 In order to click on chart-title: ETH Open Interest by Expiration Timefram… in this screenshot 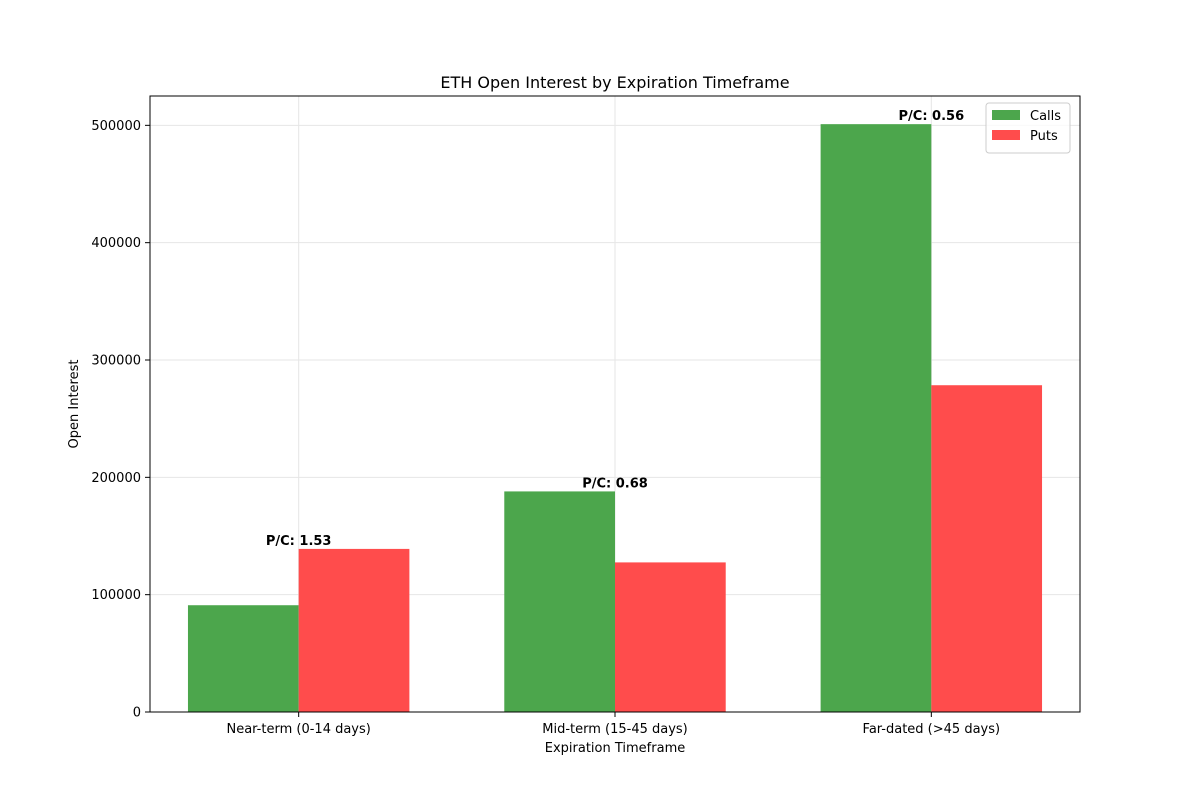, I will do `click(614, 82)`.